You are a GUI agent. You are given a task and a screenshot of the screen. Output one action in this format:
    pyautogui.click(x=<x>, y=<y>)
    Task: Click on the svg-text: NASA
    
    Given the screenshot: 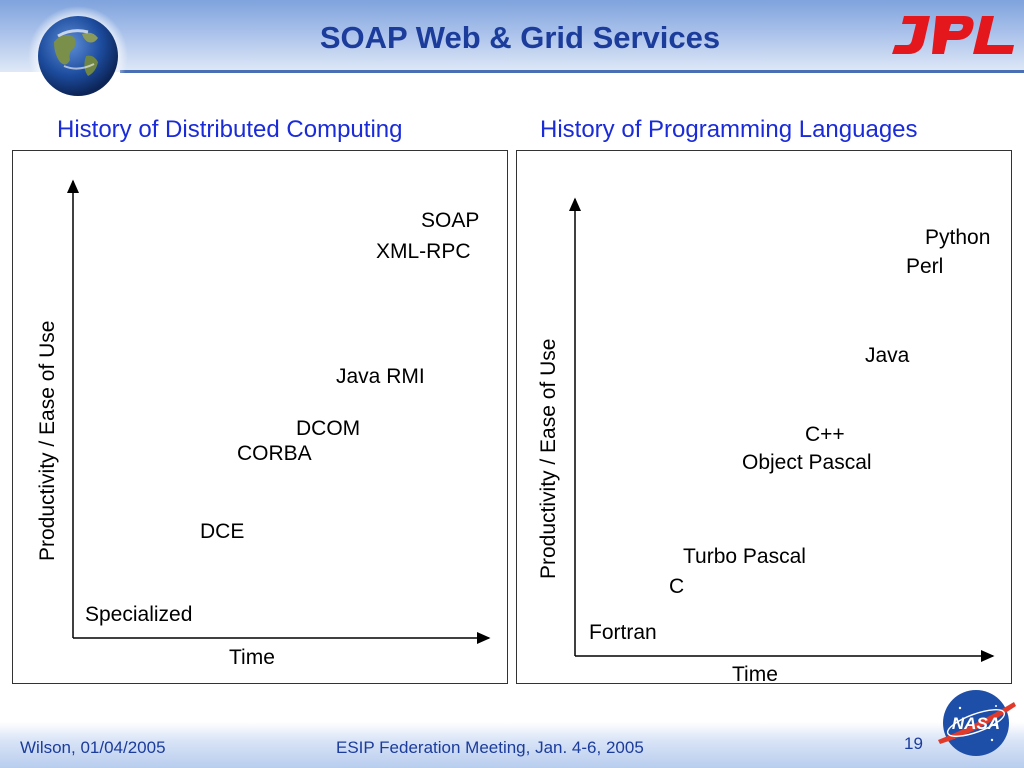 What is the action you would take?
    pyautogui.click(x=976, y=723)
    